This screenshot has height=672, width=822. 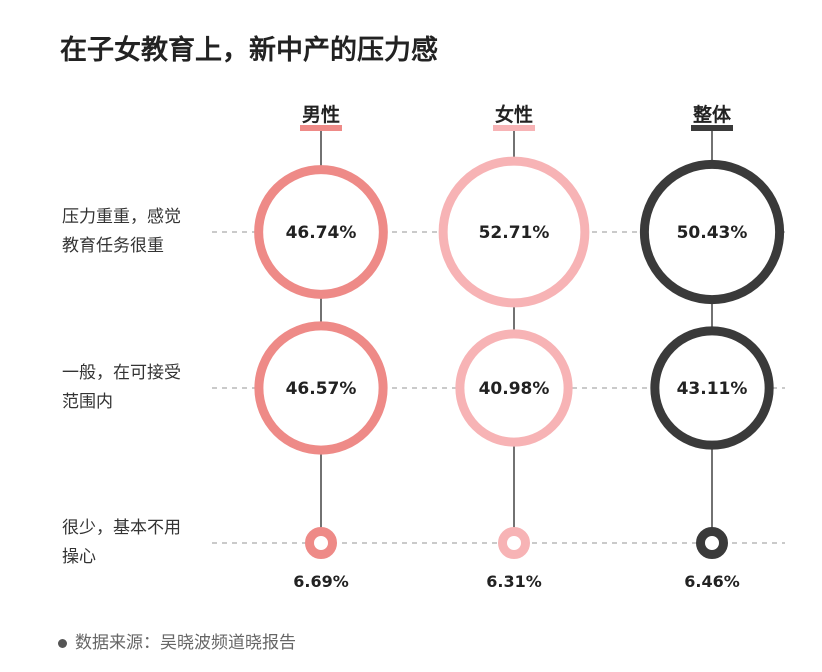 I want to click on data-label: 40.98%, so click(x=514, y=389).